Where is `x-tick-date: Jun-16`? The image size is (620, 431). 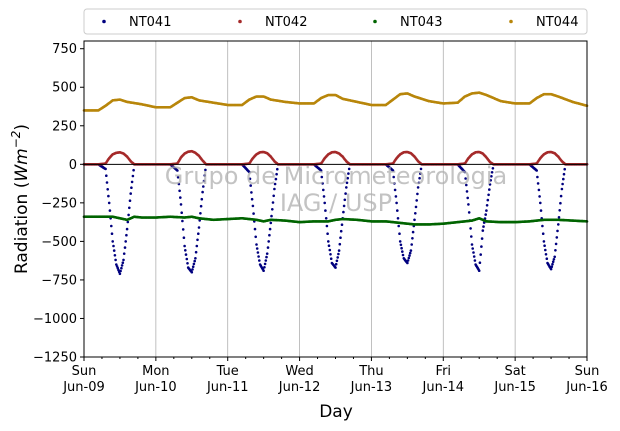 x-tick-date: Jun-16 is located at coordinates (586, 387).